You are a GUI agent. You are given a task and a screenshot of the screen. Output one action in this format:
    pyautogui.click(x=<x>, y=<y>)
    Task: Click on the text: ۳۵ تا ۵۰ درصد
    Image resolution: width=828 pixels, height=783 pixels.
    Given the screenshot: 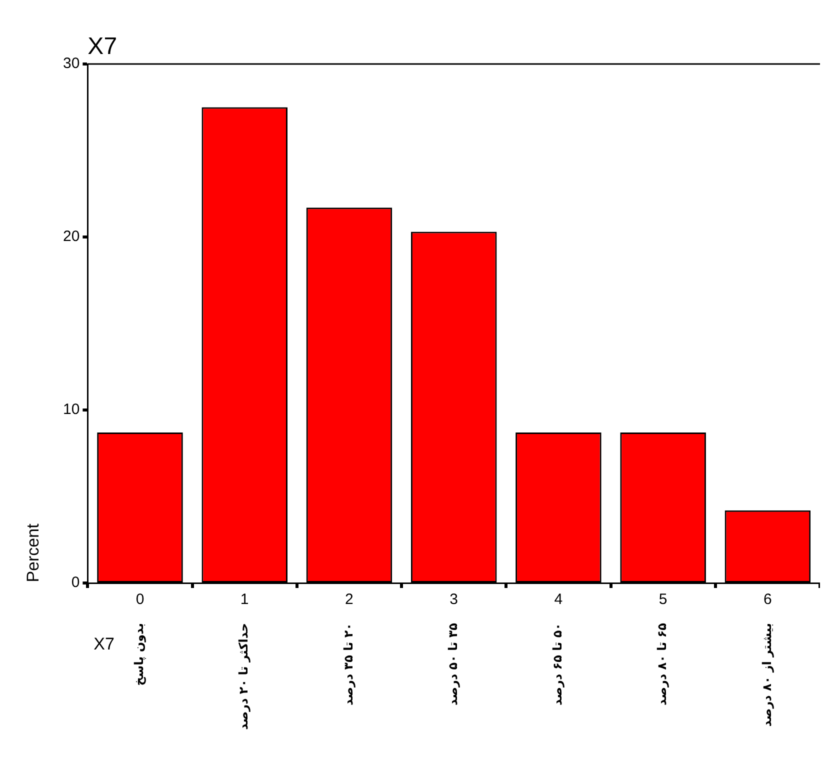 What is the action you would take?
    pyautogui.click(x=453, y=664)
    